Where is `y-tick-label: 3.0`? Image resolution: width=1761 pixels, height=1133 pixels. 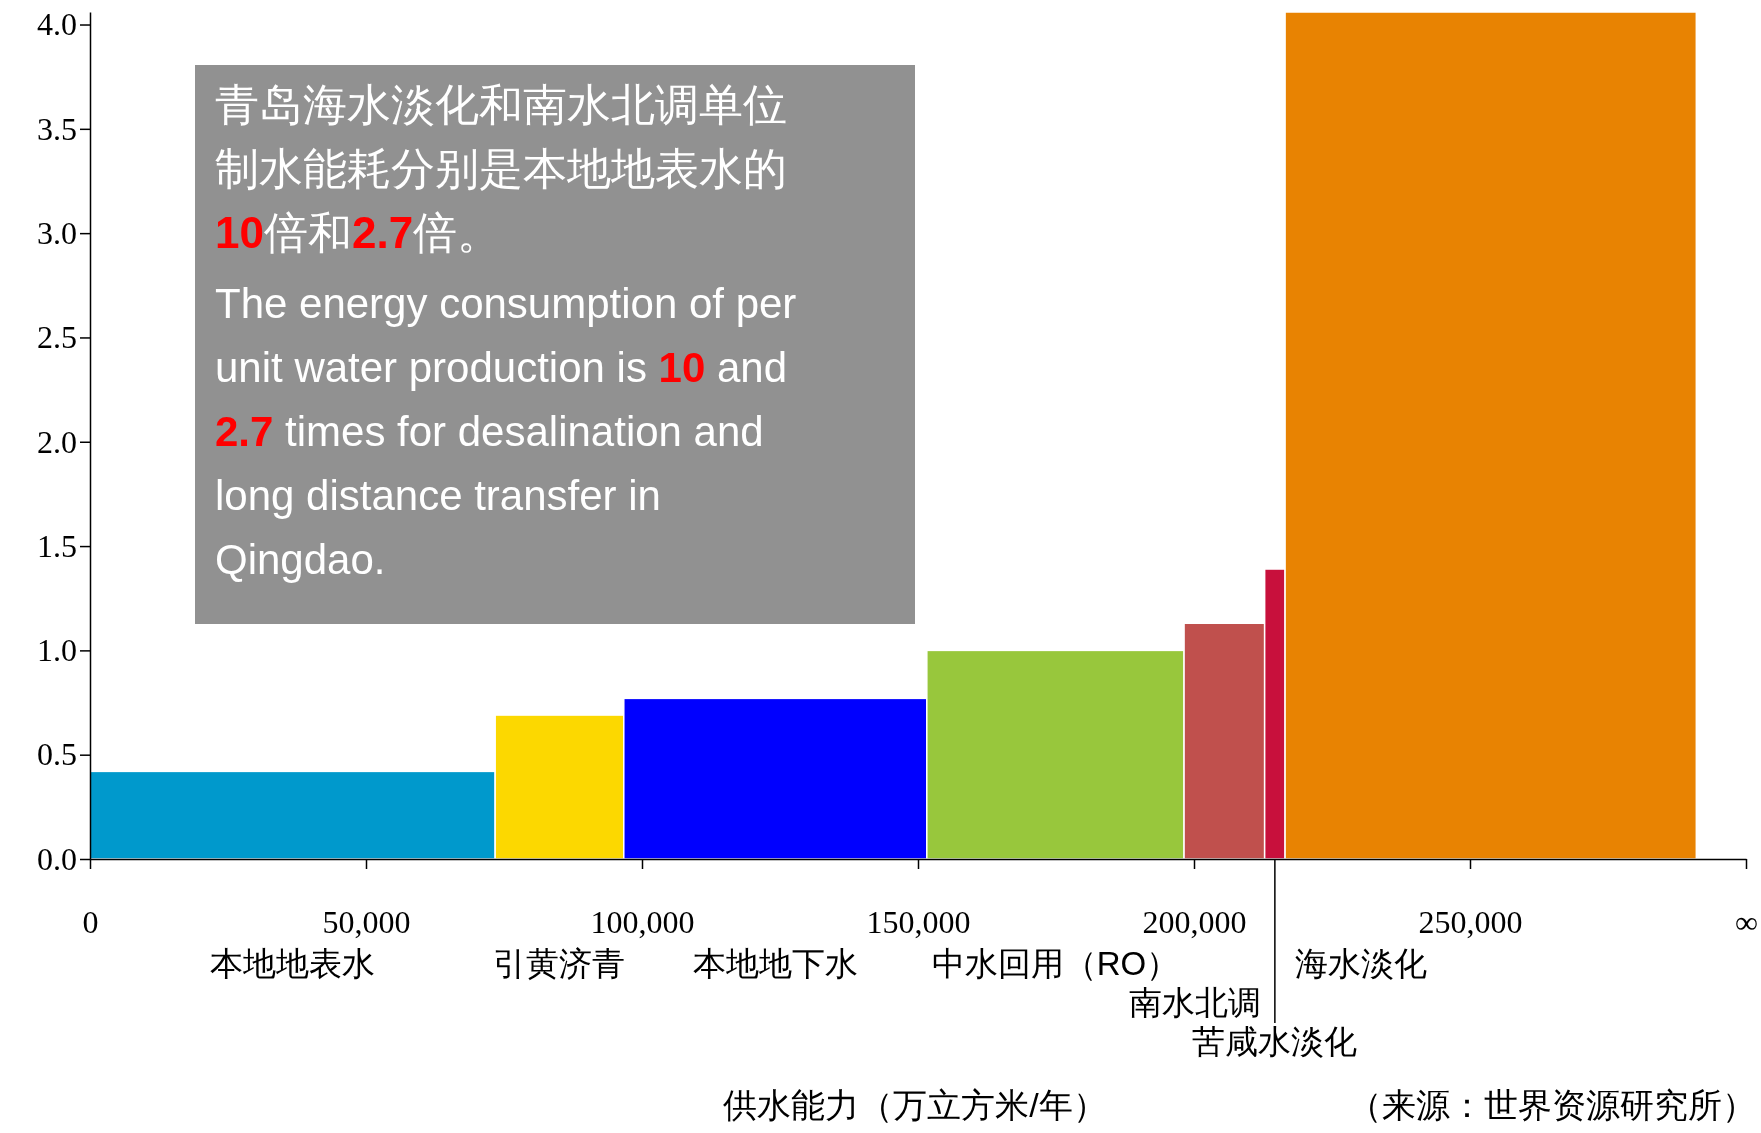 y-tick-label: 3.0 is located at coordinates (57, 232).